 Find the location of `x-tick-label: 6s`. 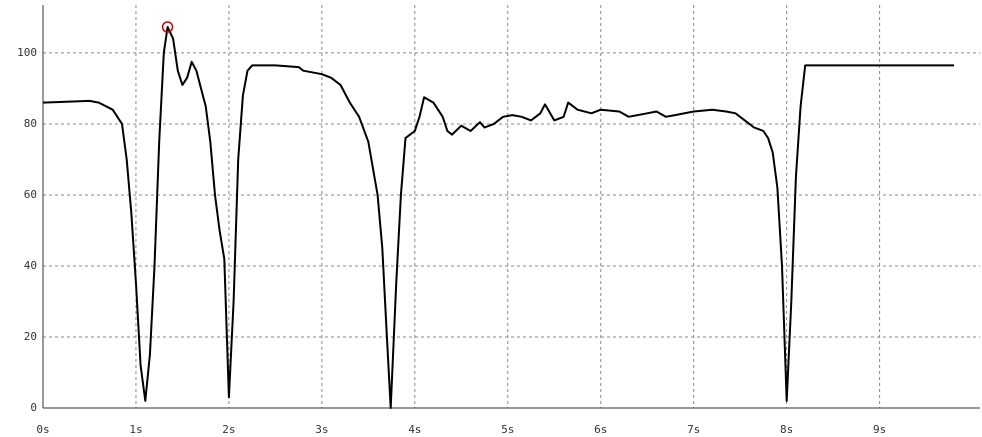

x-tick-label: 6s is located at coordinates (600, 429).